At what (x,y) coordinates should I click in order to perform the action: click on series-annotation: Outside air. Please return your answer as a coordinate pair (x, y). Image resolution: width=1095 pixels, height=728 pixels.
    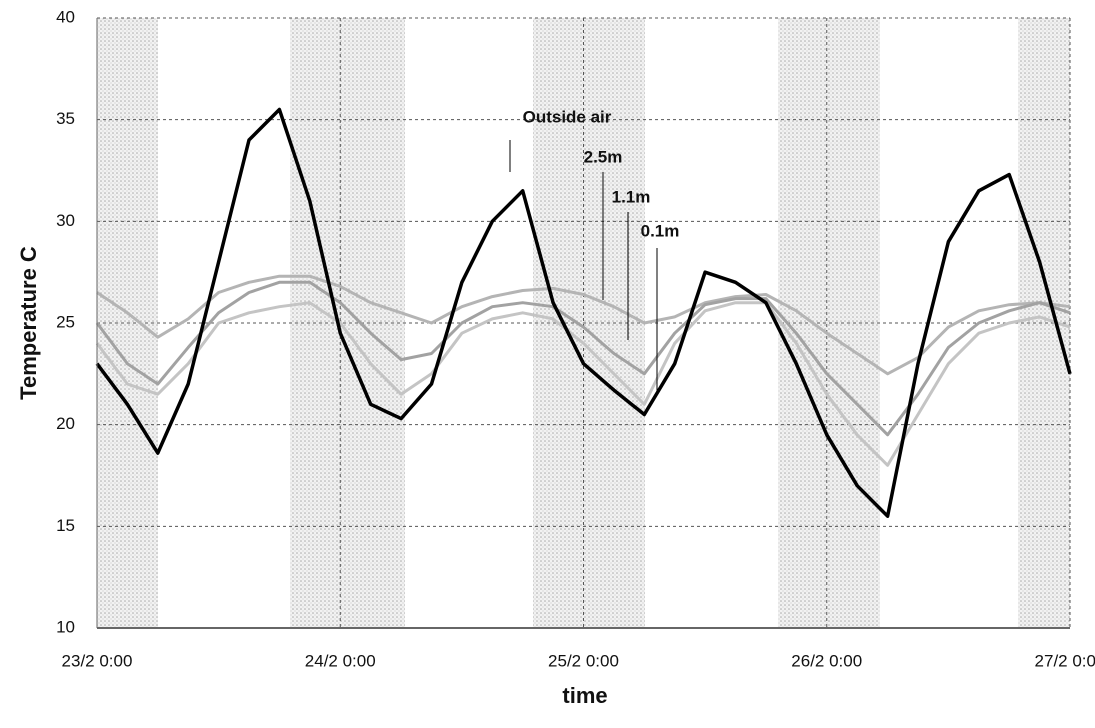
    Looking at the image, I should click on (567, 116).